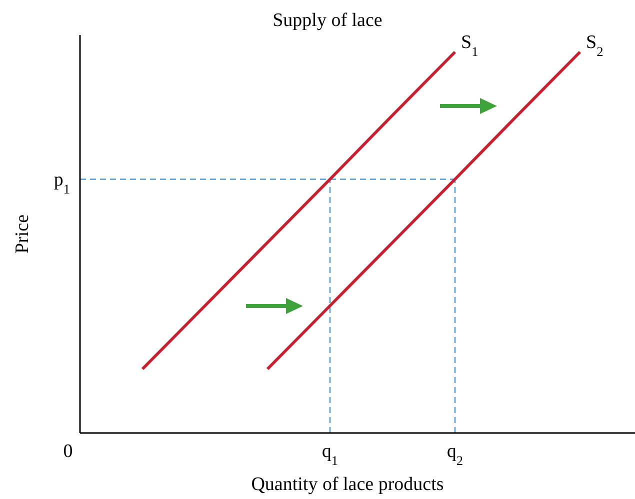  I want to click on y-axis-title: Price, so click(22, 234).